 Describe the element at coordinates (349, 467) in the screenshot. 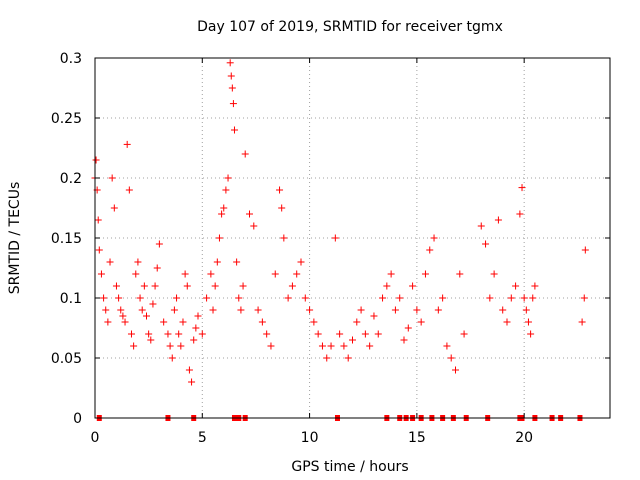

I see `x-axis-label: GPS time / hours` at that location.